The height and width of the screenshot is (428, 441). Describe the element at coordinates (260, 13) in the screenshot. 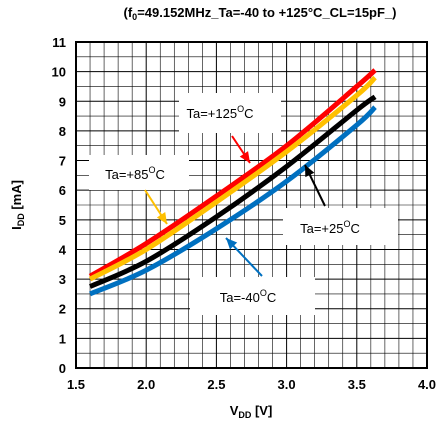

I see `chart-title: (f0=49.152MHz_Ta=-40 to +125°C_CL=15pF_)` at that location.